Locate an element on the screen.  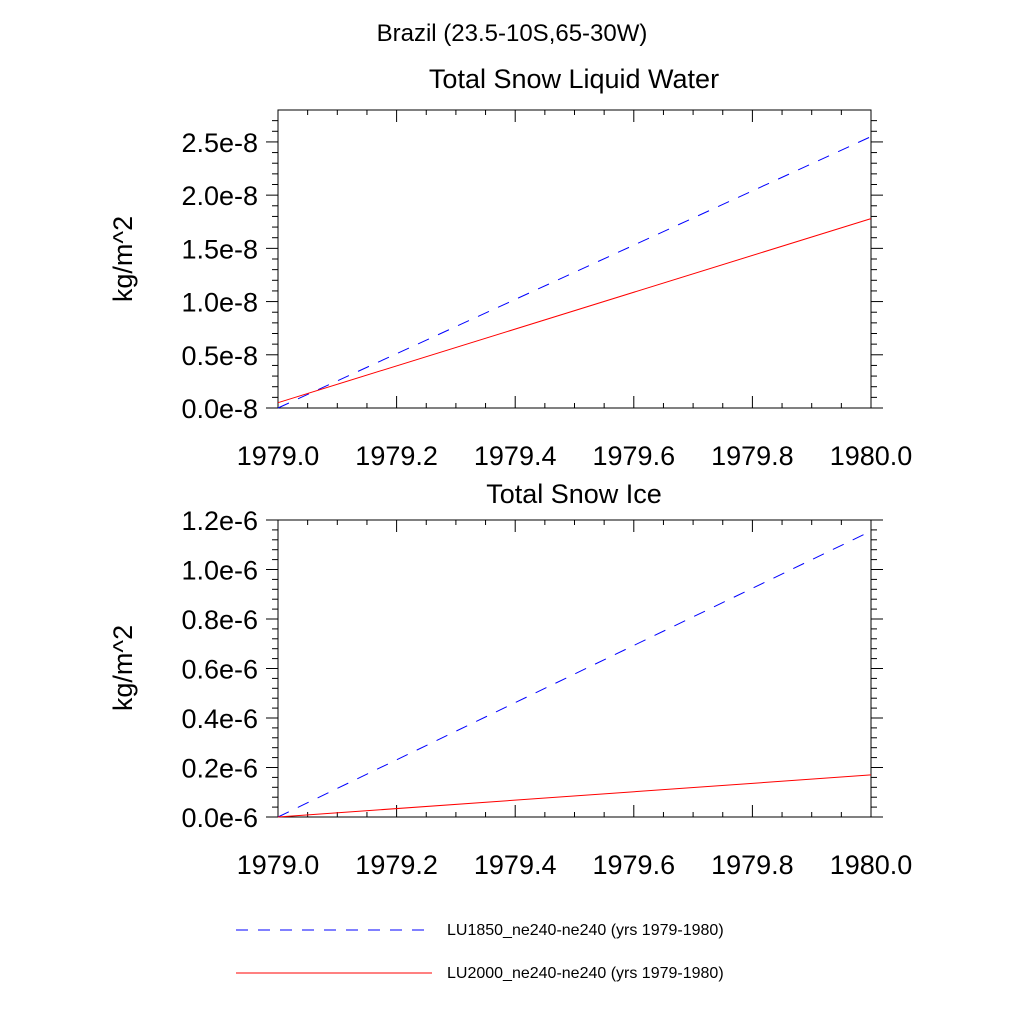
y-tick-label: 0.4e-6 is located at coordinates (219, 719).